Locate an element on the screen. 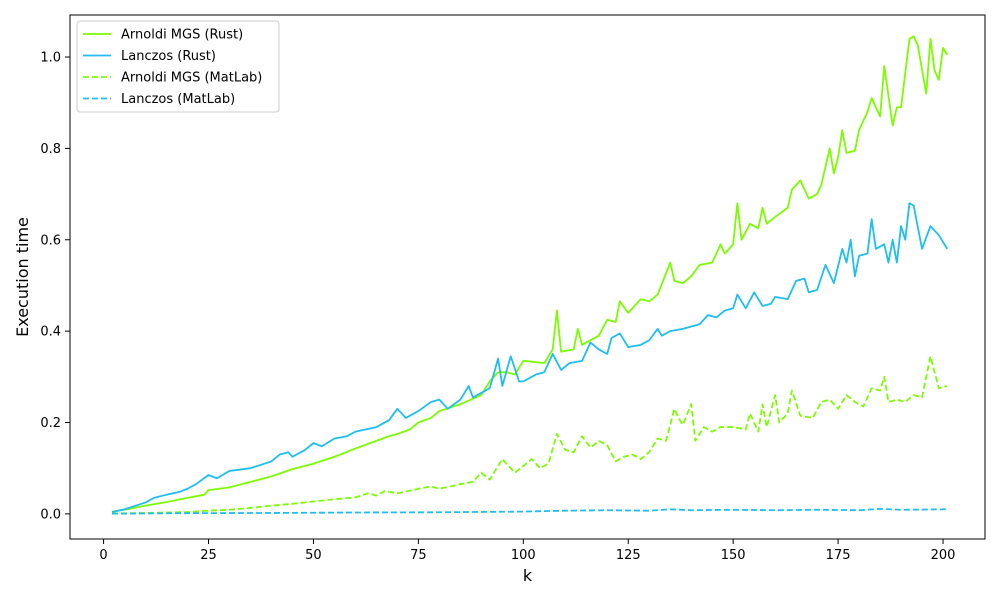 The image size is (1000, 600). x-axis: 0 25 50 75 100 125 150 175 200 is located at coordinates (527, 551).